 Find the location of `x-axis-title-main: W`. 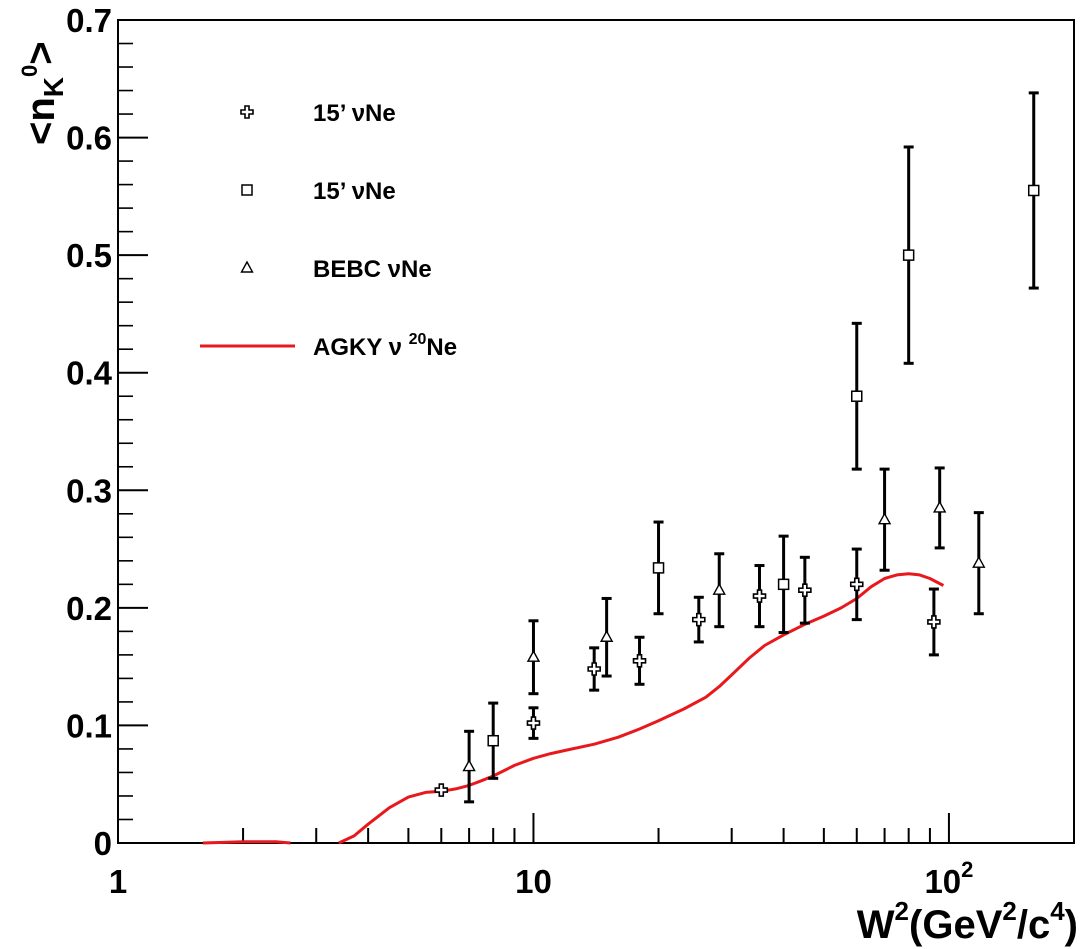

x-axis-title-main: W is located at coordinates (876, 925).